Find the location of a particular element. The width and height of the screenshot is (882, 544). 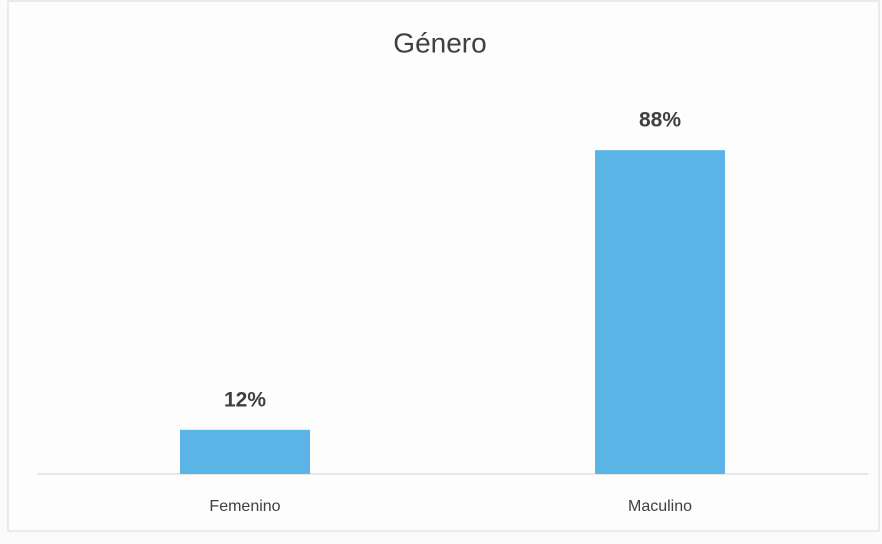

data-label: 12% is located at coordinates (245, 399).